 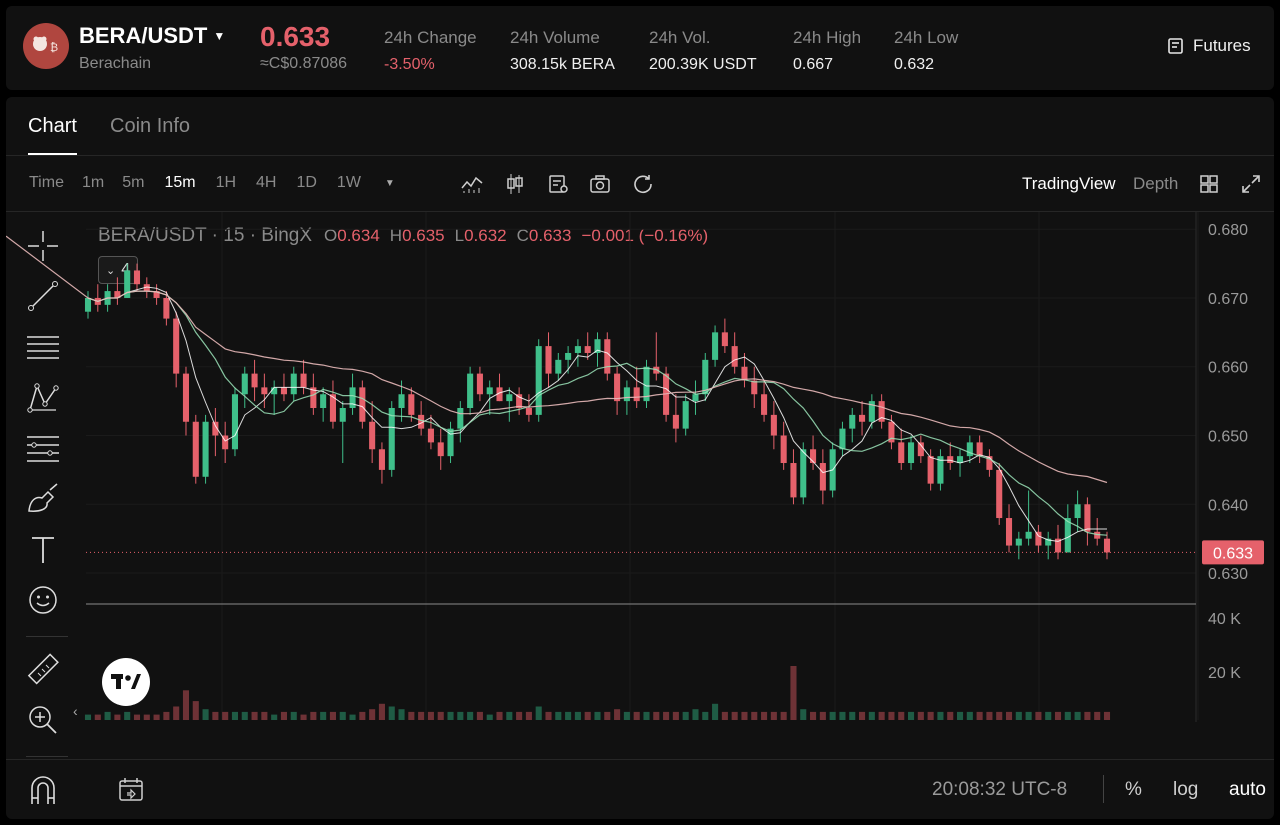 I want to click on candle-type-icon, so click(x=515, y=184).